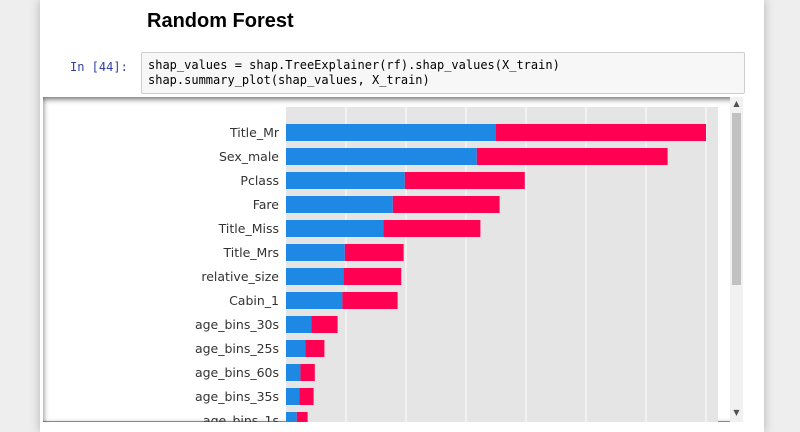 This screenshot has width=800, height=432. Describe the element at coordinates (251, 252) in the screenshot. I see `feature-label: Title_Mrs` at that location.